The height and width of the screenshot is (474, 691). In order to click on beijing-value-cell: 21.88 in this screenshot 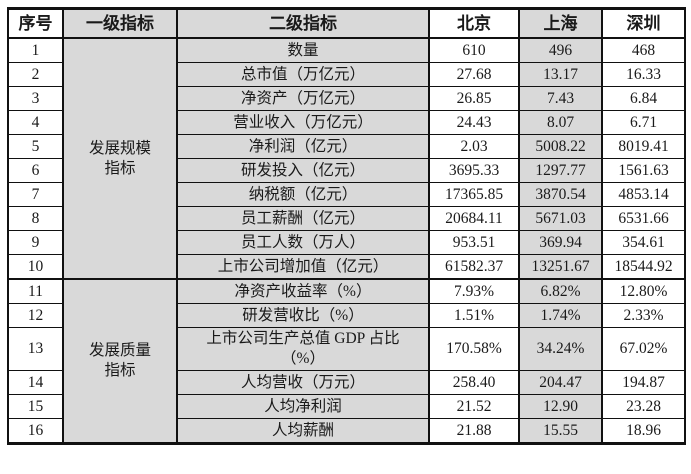, I will do `click(474, 431)`.